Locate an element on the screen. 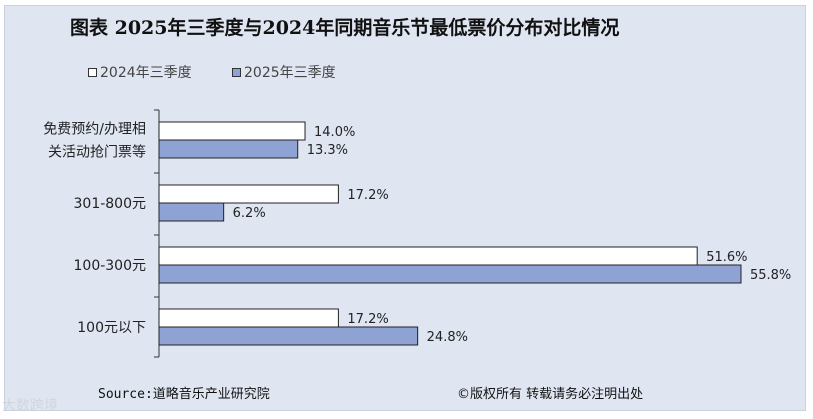 The height and width of the screenshot is (419, 813). chart-title: 图表 2025年三季度与2024年同期音乐节最低票价分布对比情况 is located at coordinates (345, 28).